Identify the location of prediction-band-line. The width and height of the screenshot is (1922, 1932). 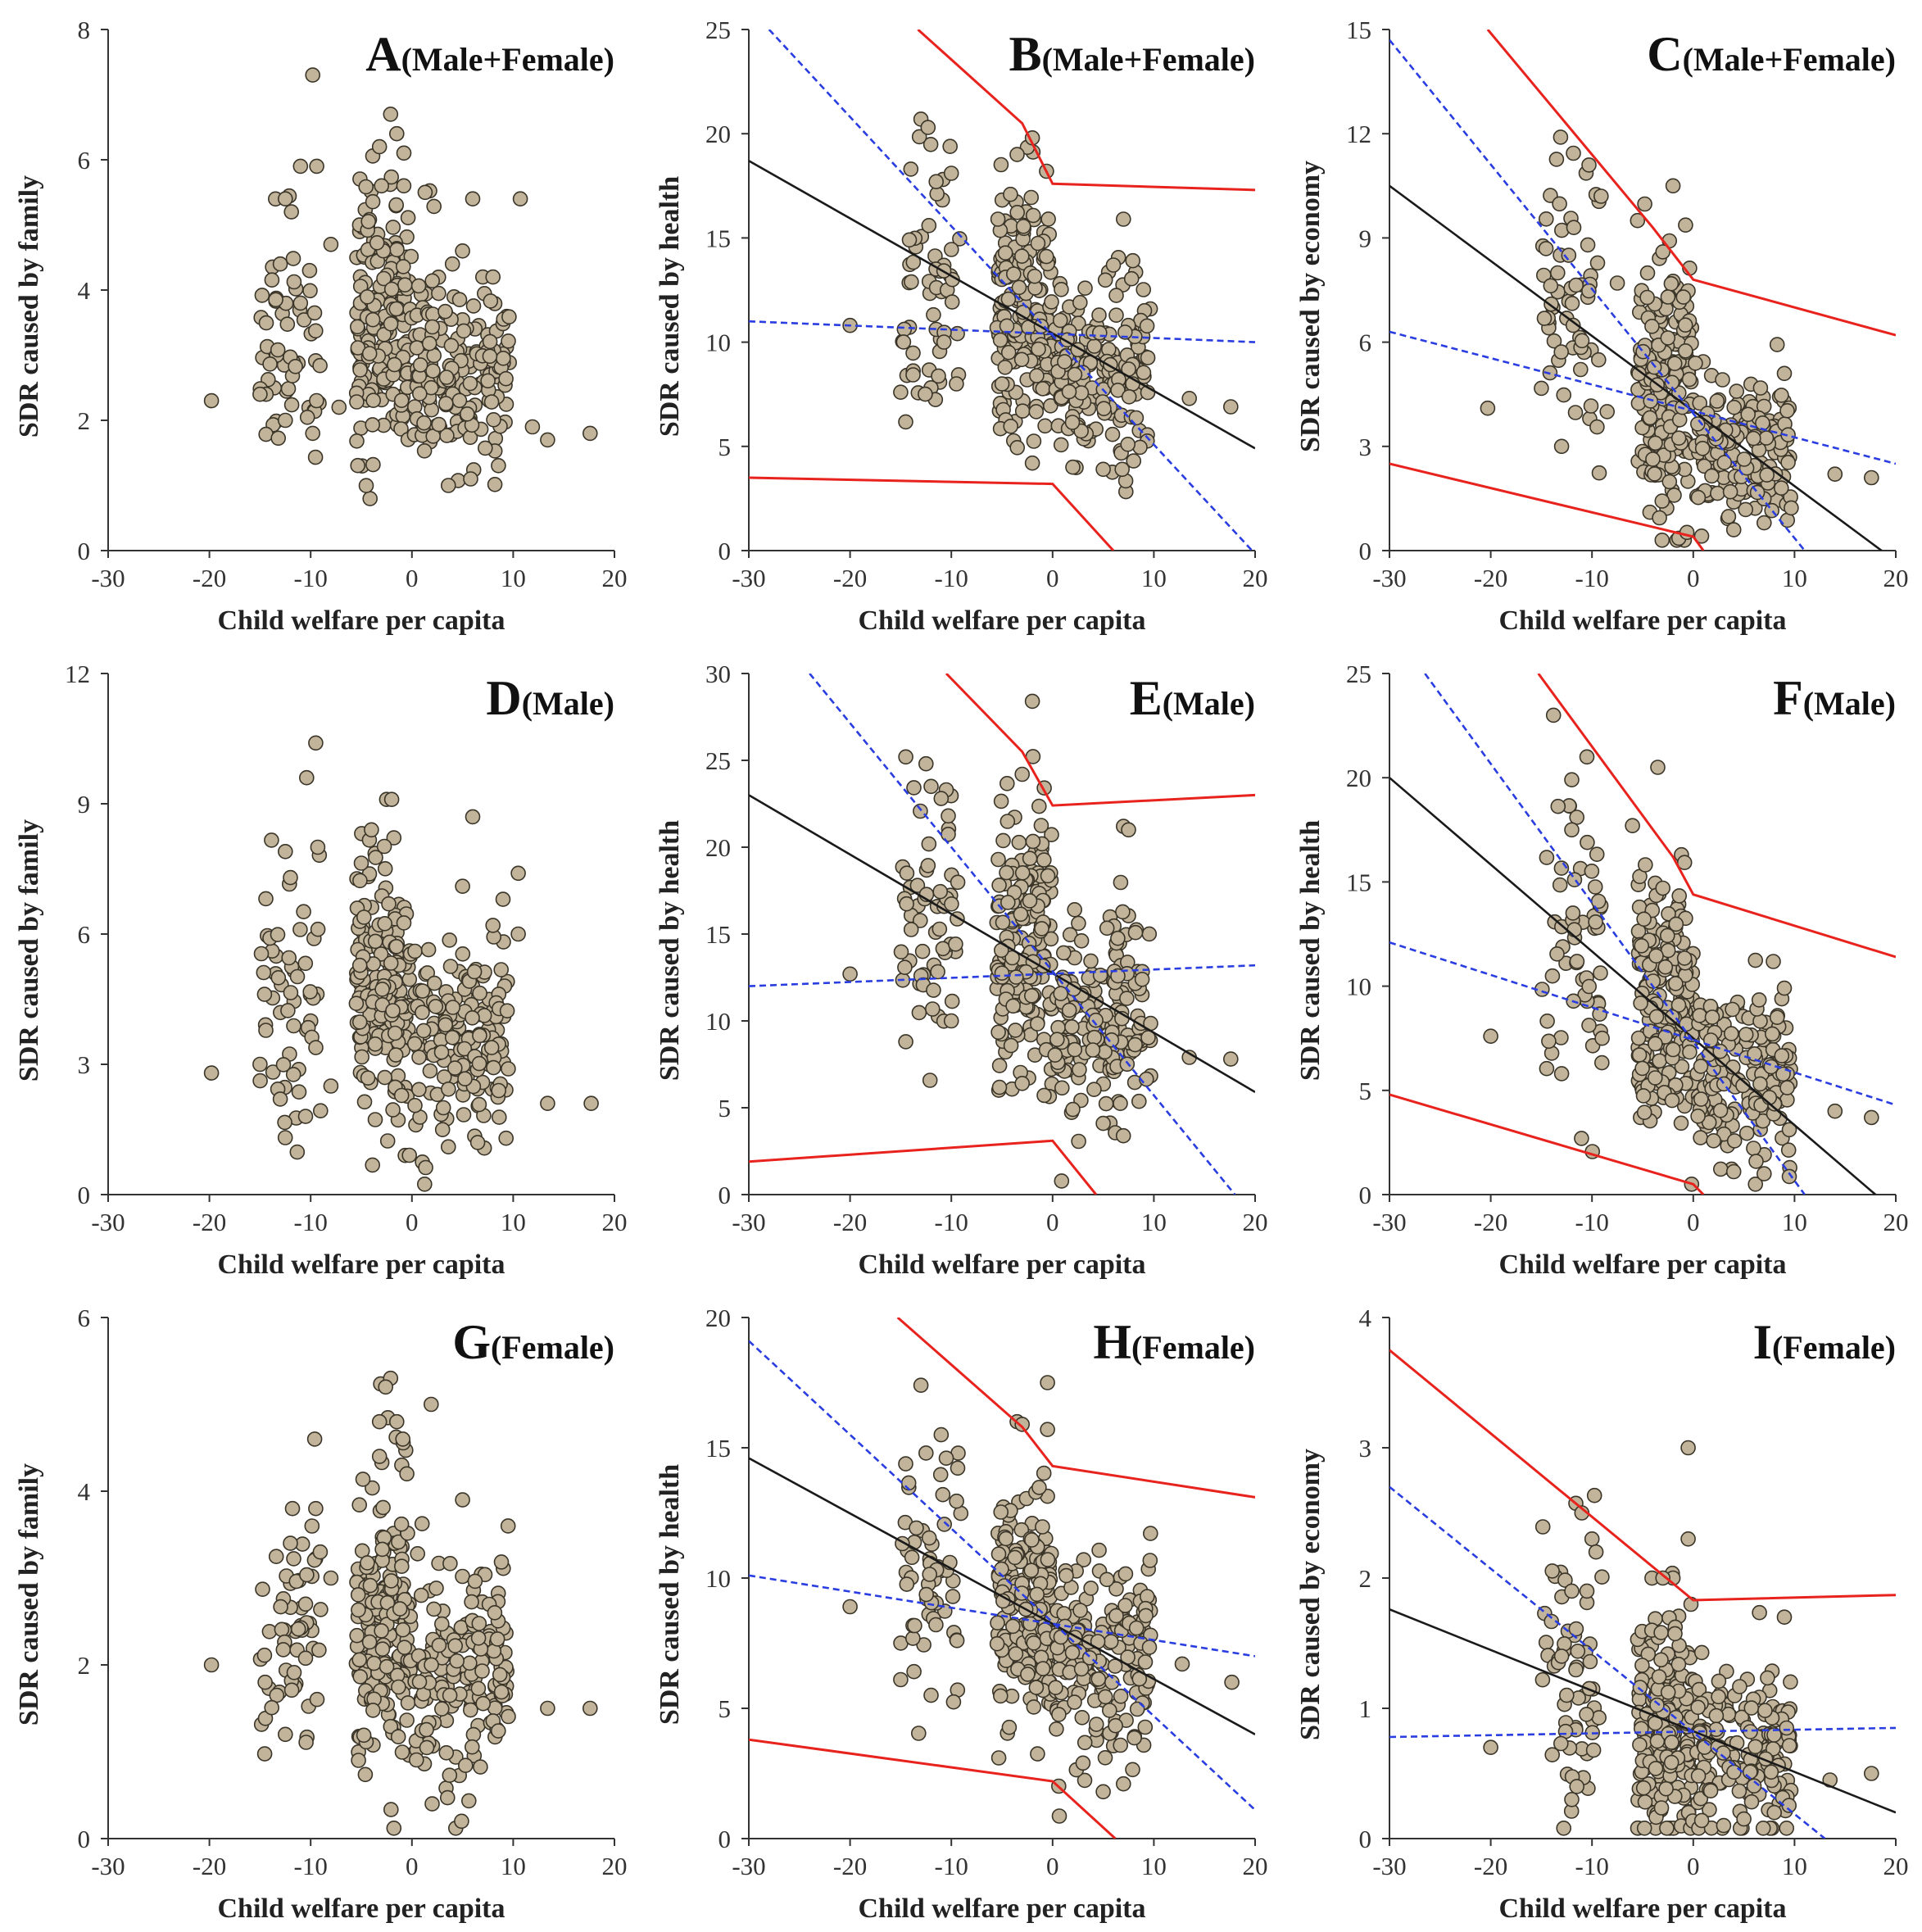
(1086, 111).